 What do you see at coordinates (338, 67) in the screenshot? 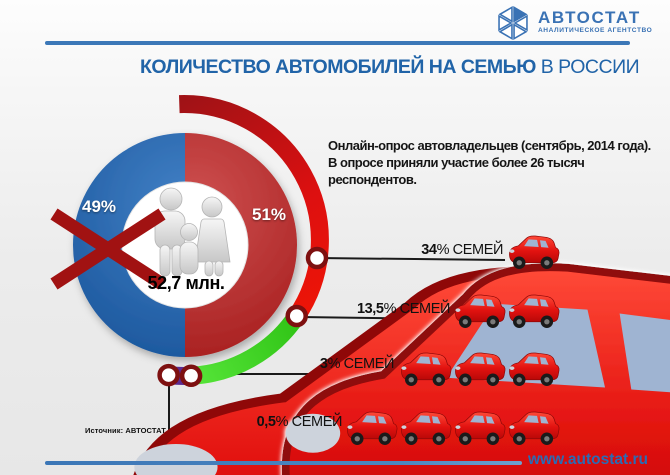
I see `page-title-main: КОЛИЧЕСТВО АВТОМОБИЛЕЙ НА СЕМЬЮ` at bounding box center [338, 67].